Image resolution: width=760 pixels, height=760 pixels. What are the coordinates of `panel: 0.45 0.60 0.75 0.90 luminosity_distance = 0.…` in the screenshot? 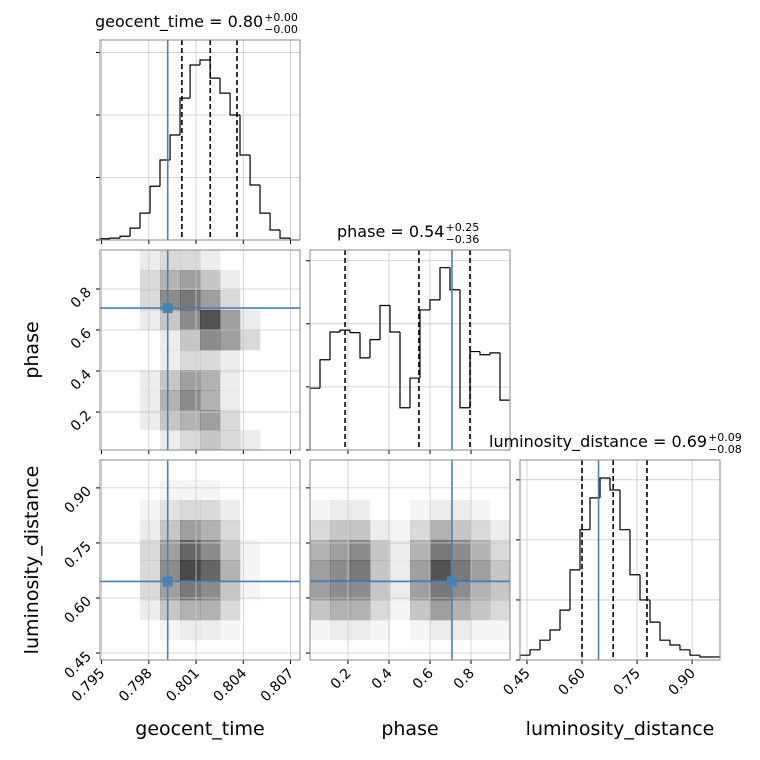 It's located at (615, 585).